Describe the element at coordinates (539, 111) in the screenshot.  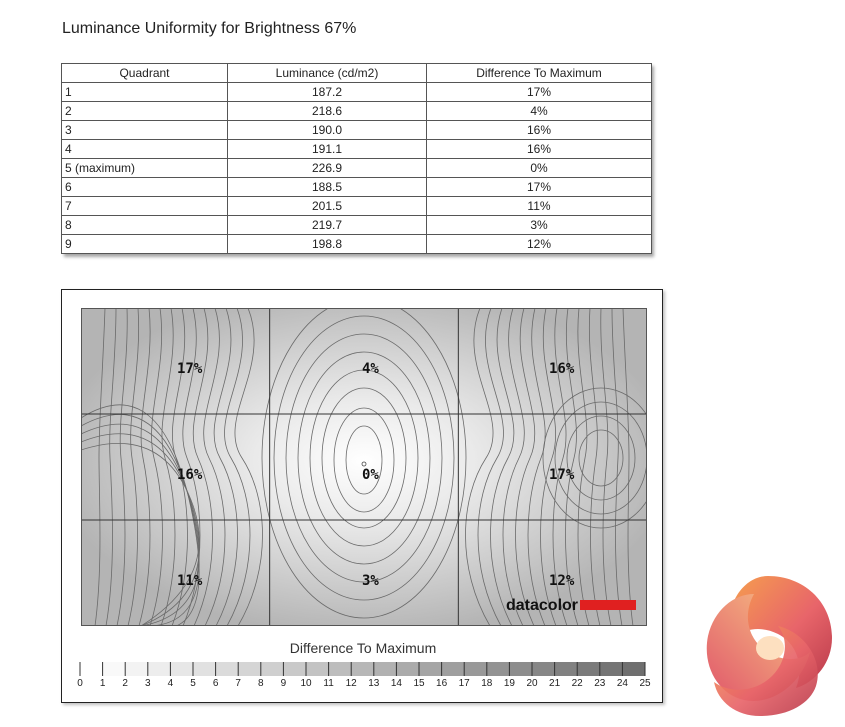
I see `cell-difference: 4%` at that location.